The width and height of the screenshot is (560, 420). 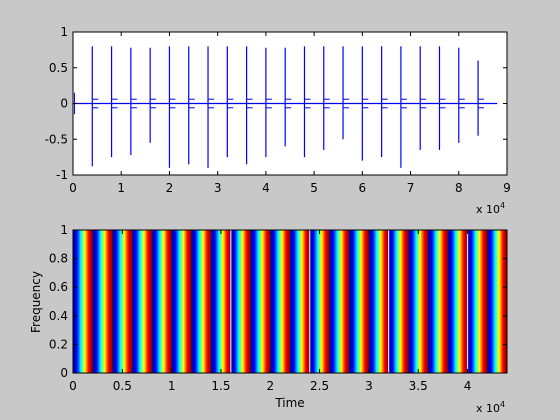 What do you see at coordinates (369, 386) in the screenshot?
I see `spectrogram-x-tick-label: 3` at bounding box center [369, 386].